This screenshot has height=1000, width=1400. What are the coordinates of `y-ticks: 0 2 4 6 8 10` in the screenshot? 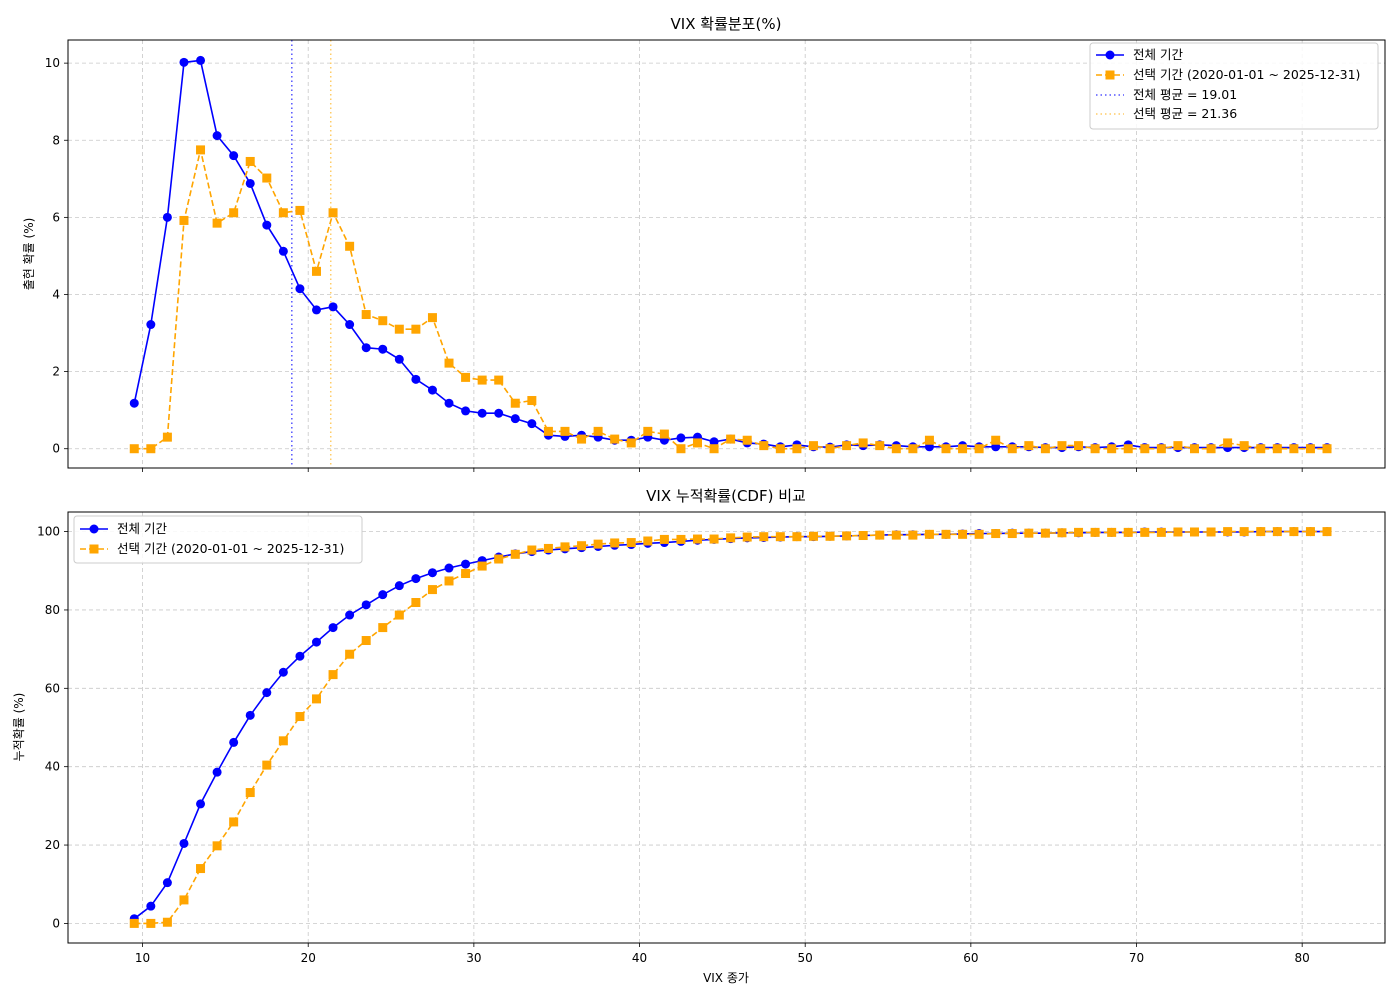 It's located at (56, 256).